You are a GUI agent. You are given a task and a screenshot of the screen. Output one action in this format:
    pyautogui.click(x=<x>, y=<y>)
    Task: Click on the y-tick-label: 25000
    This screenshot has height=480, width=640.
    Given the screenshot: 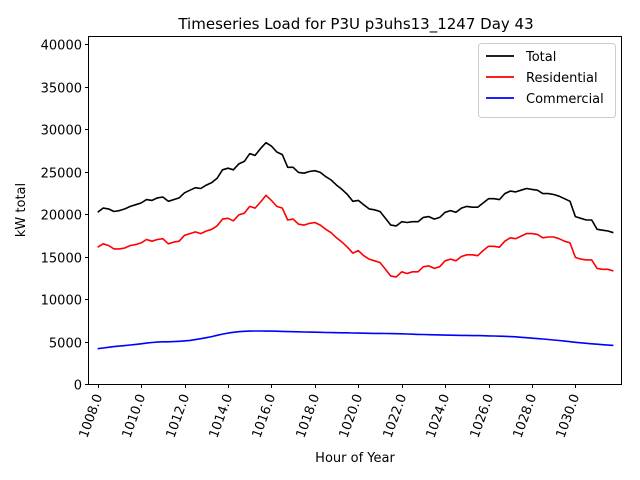 What is the action you would take?
    pyautogui.click(x=61, y=174)
    